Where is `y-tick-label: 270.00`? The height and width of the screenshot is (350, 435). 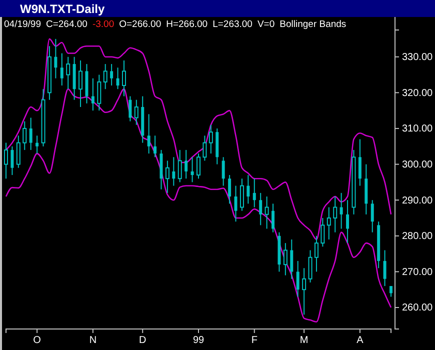 y-tick-label: 270.00 is located at coordinates (418, 272).